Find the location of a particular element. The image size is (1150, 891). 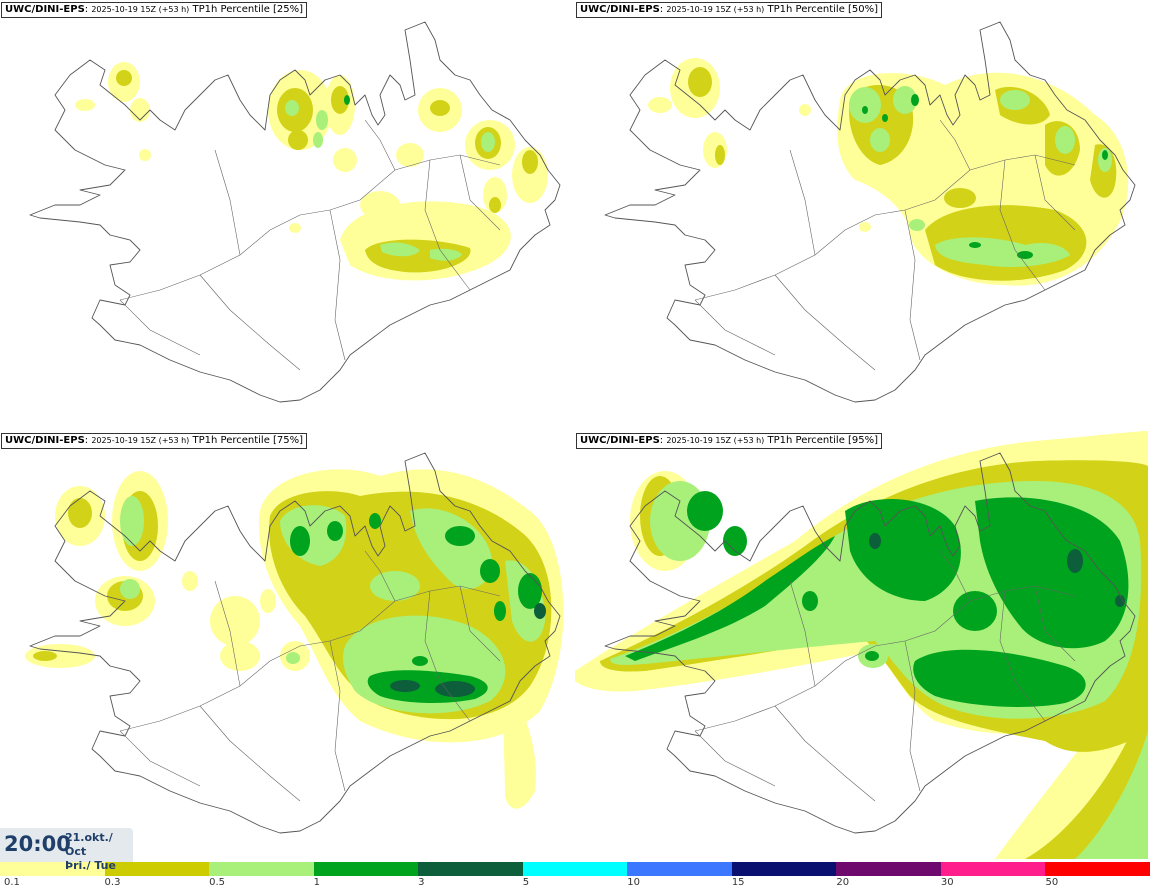

valid-date: 21.okt./ Oct Þri./ Tue is located at coordinates (99, 852).